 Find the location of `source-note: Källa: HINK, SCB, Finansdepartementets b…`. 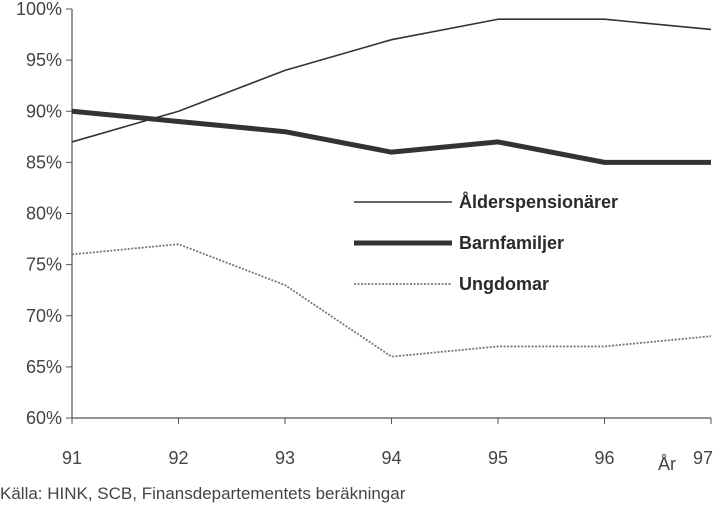

source-note: Källa: HINK, SCB, Finansdepartementets b… is located at coordinates (203, 493).